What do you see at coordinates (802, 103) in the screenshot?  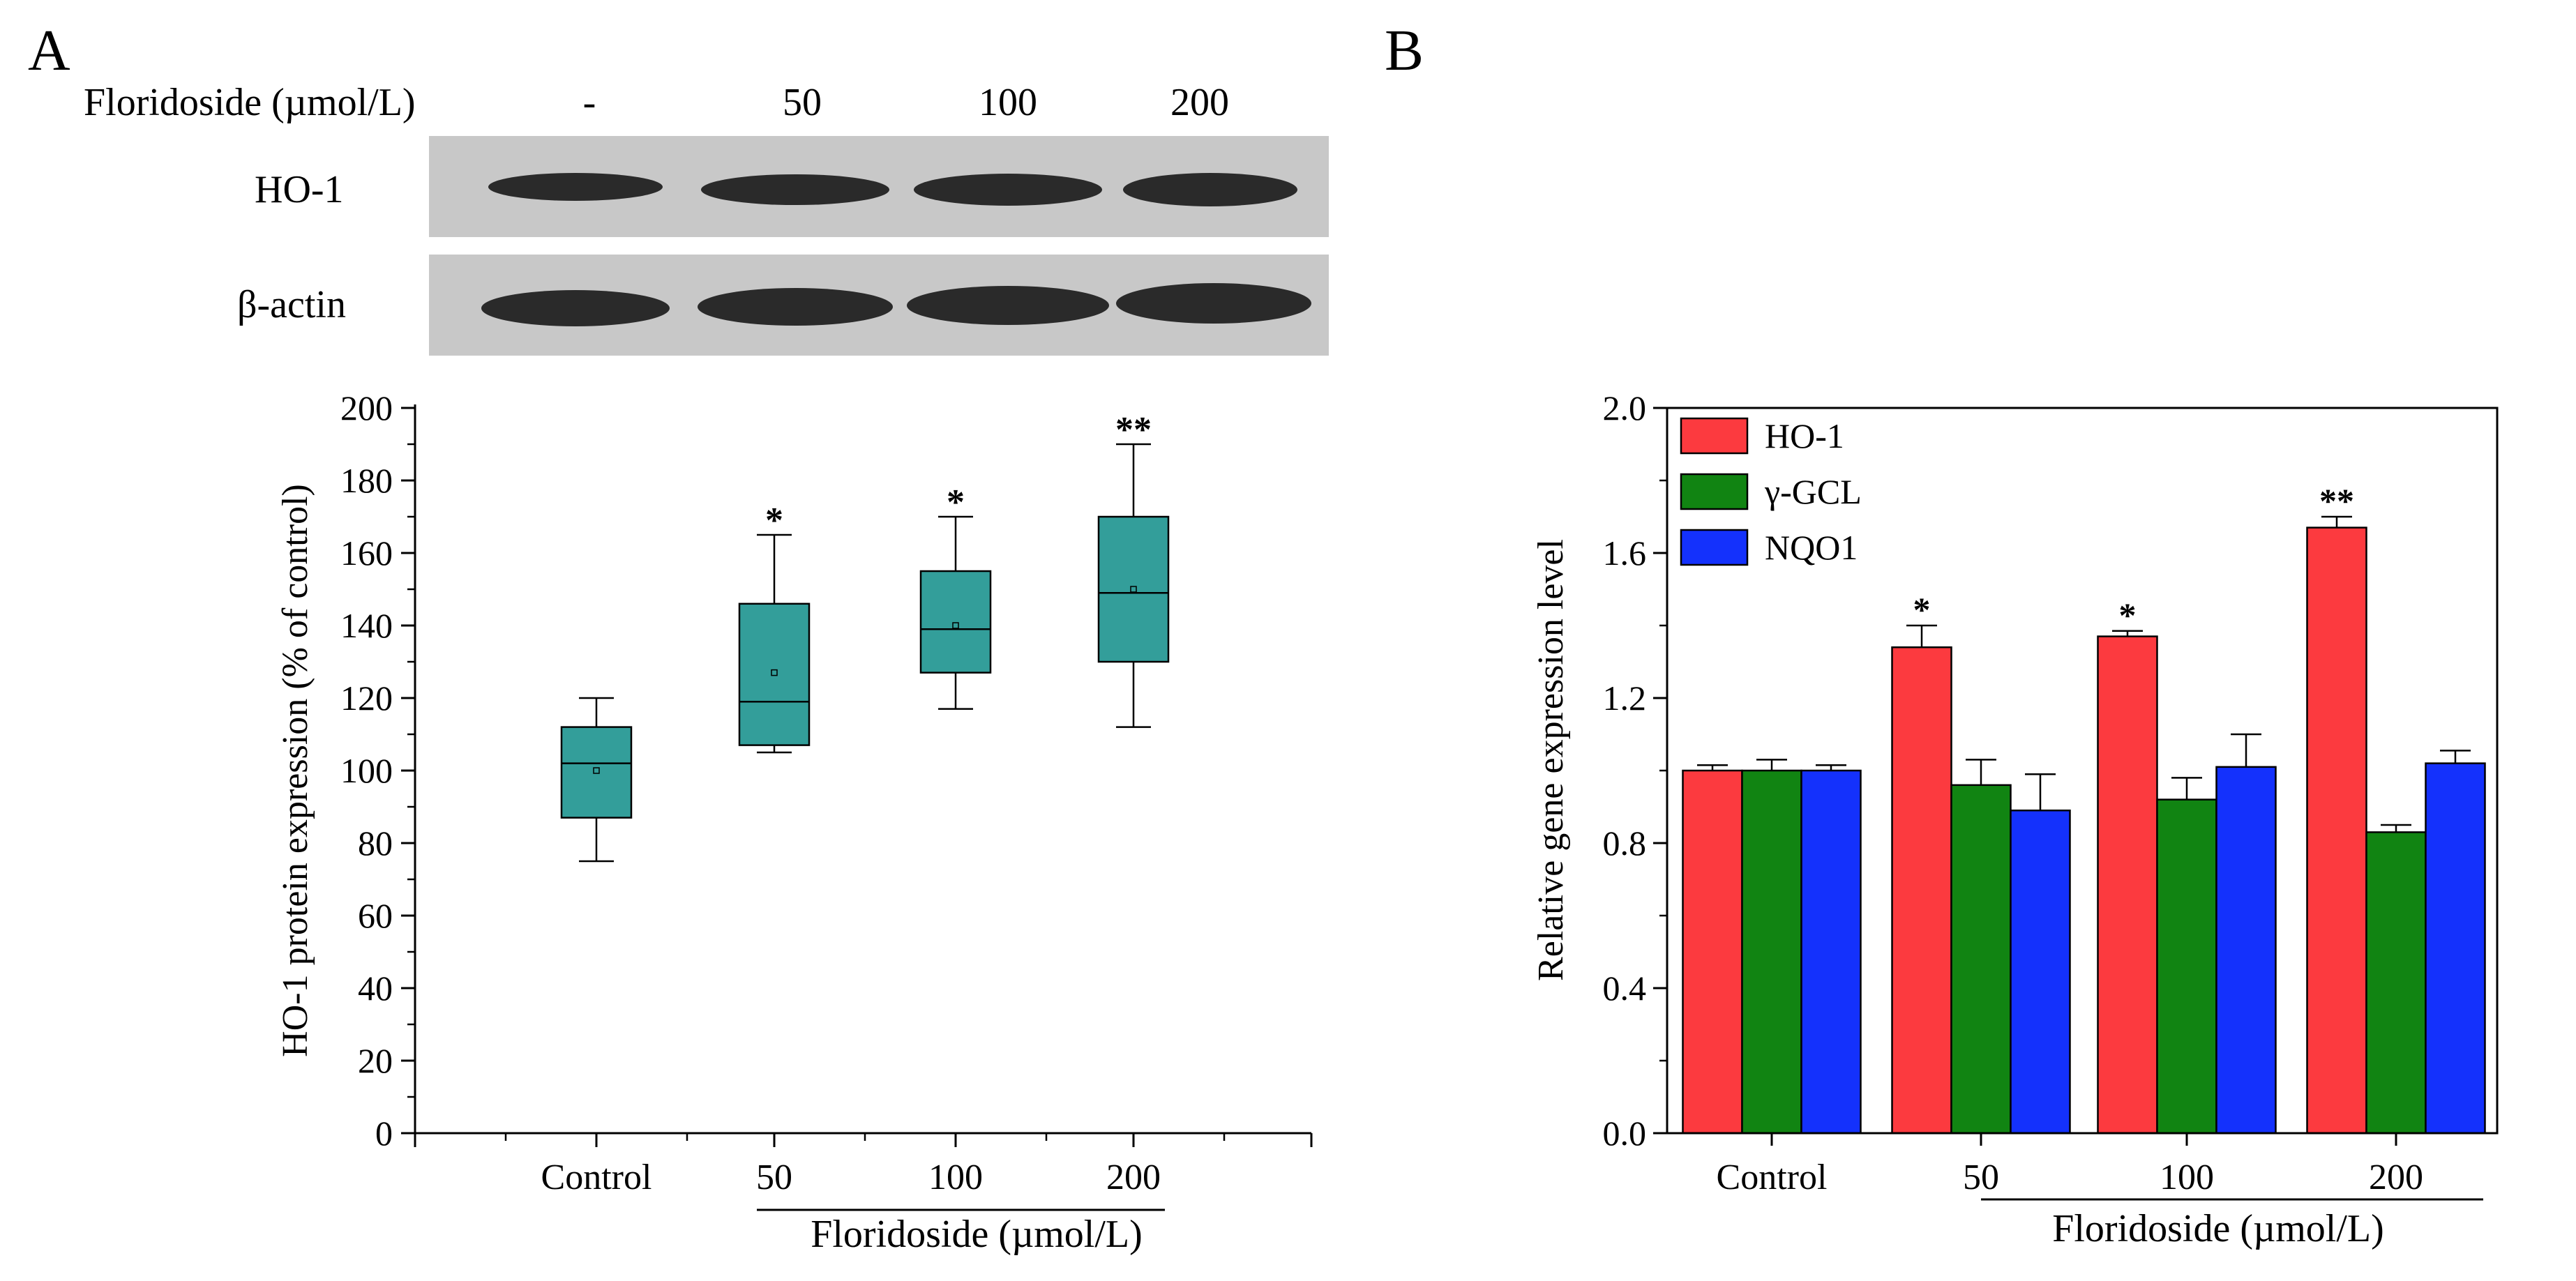 I see `blot-dose-label: 50` at bounding box center [802, 103].